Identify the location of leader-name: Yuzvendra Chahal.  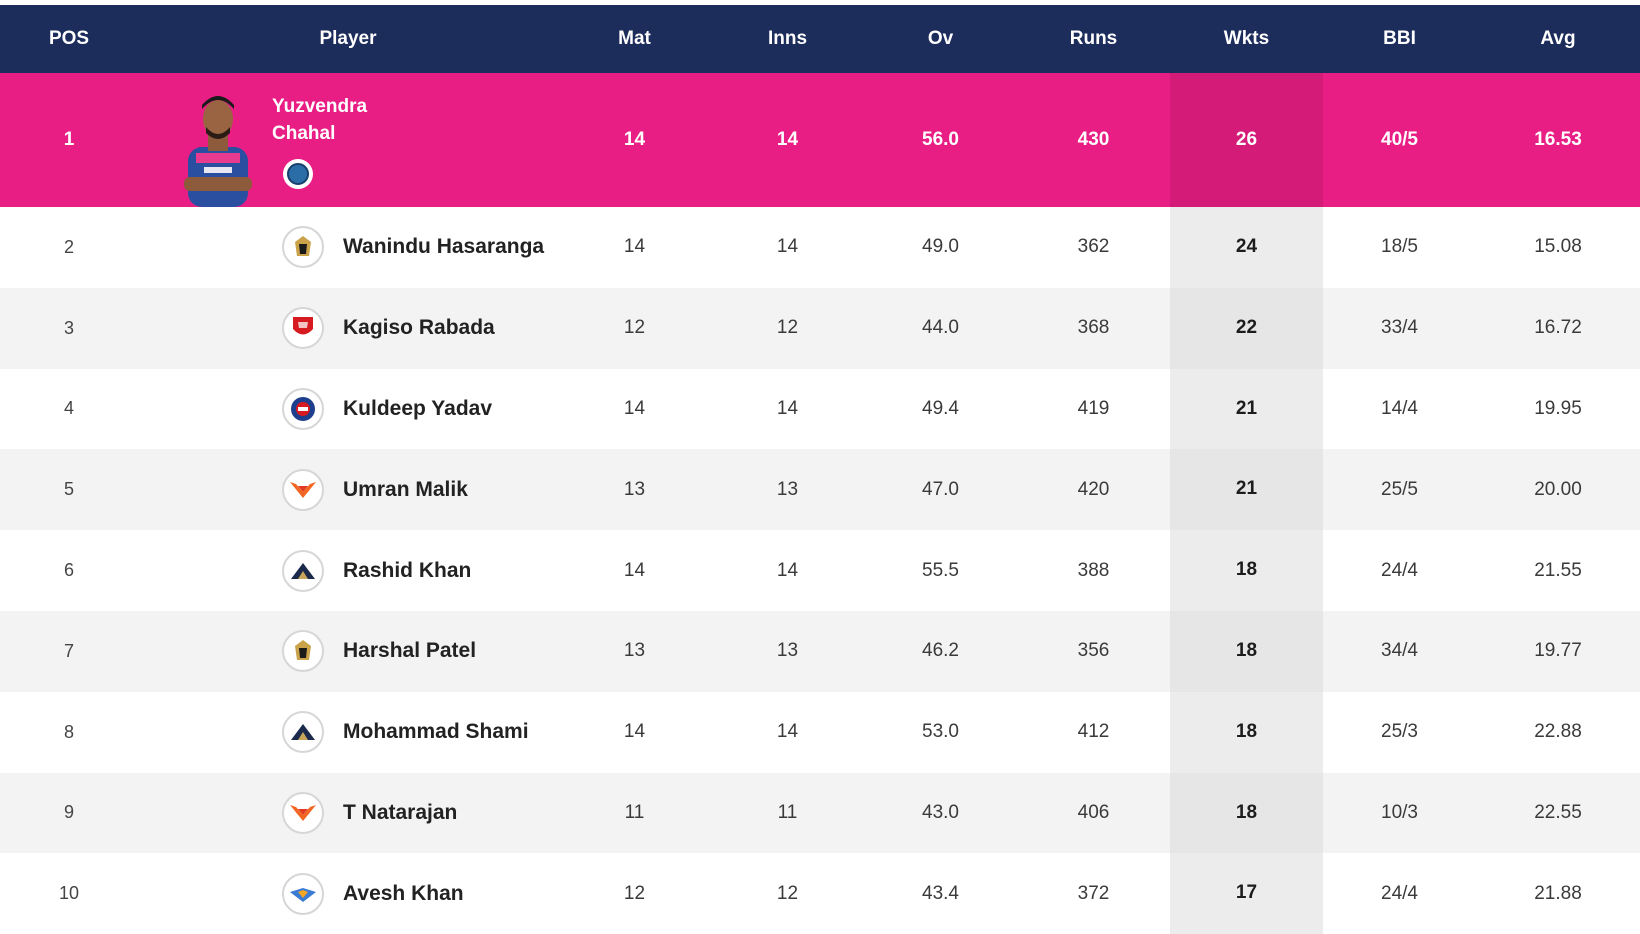
(342, 120).